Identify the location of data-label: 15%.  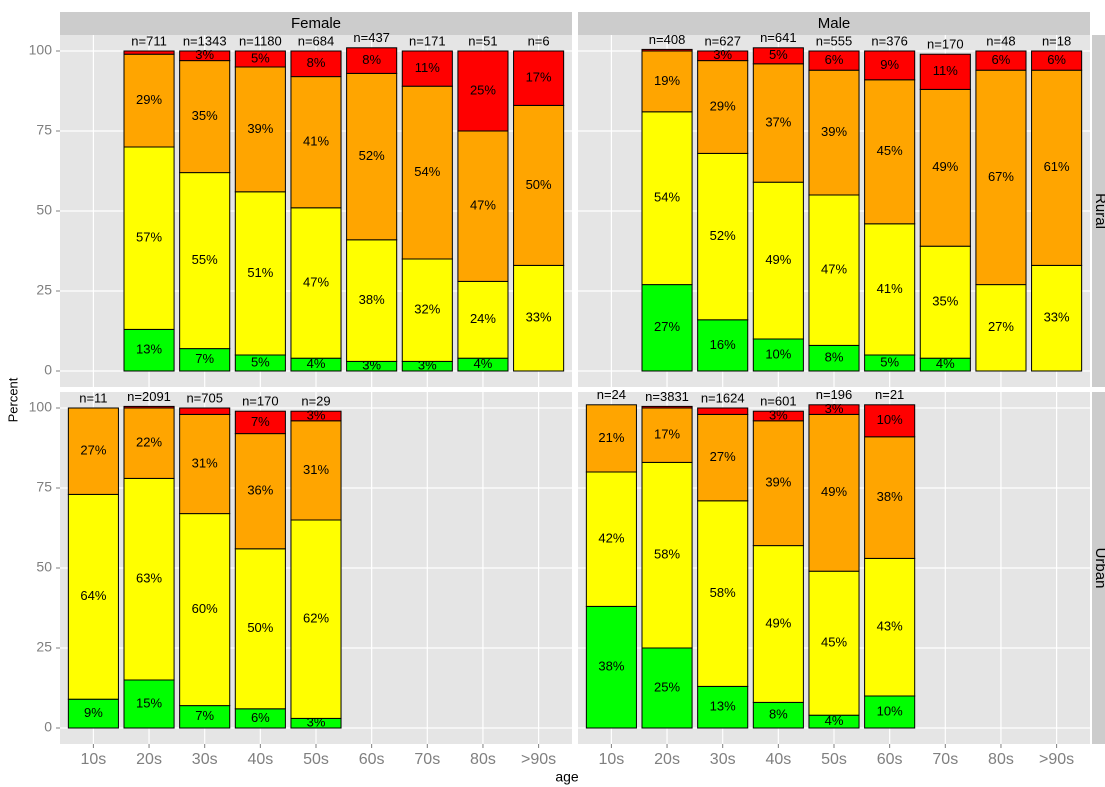
(149, 702).